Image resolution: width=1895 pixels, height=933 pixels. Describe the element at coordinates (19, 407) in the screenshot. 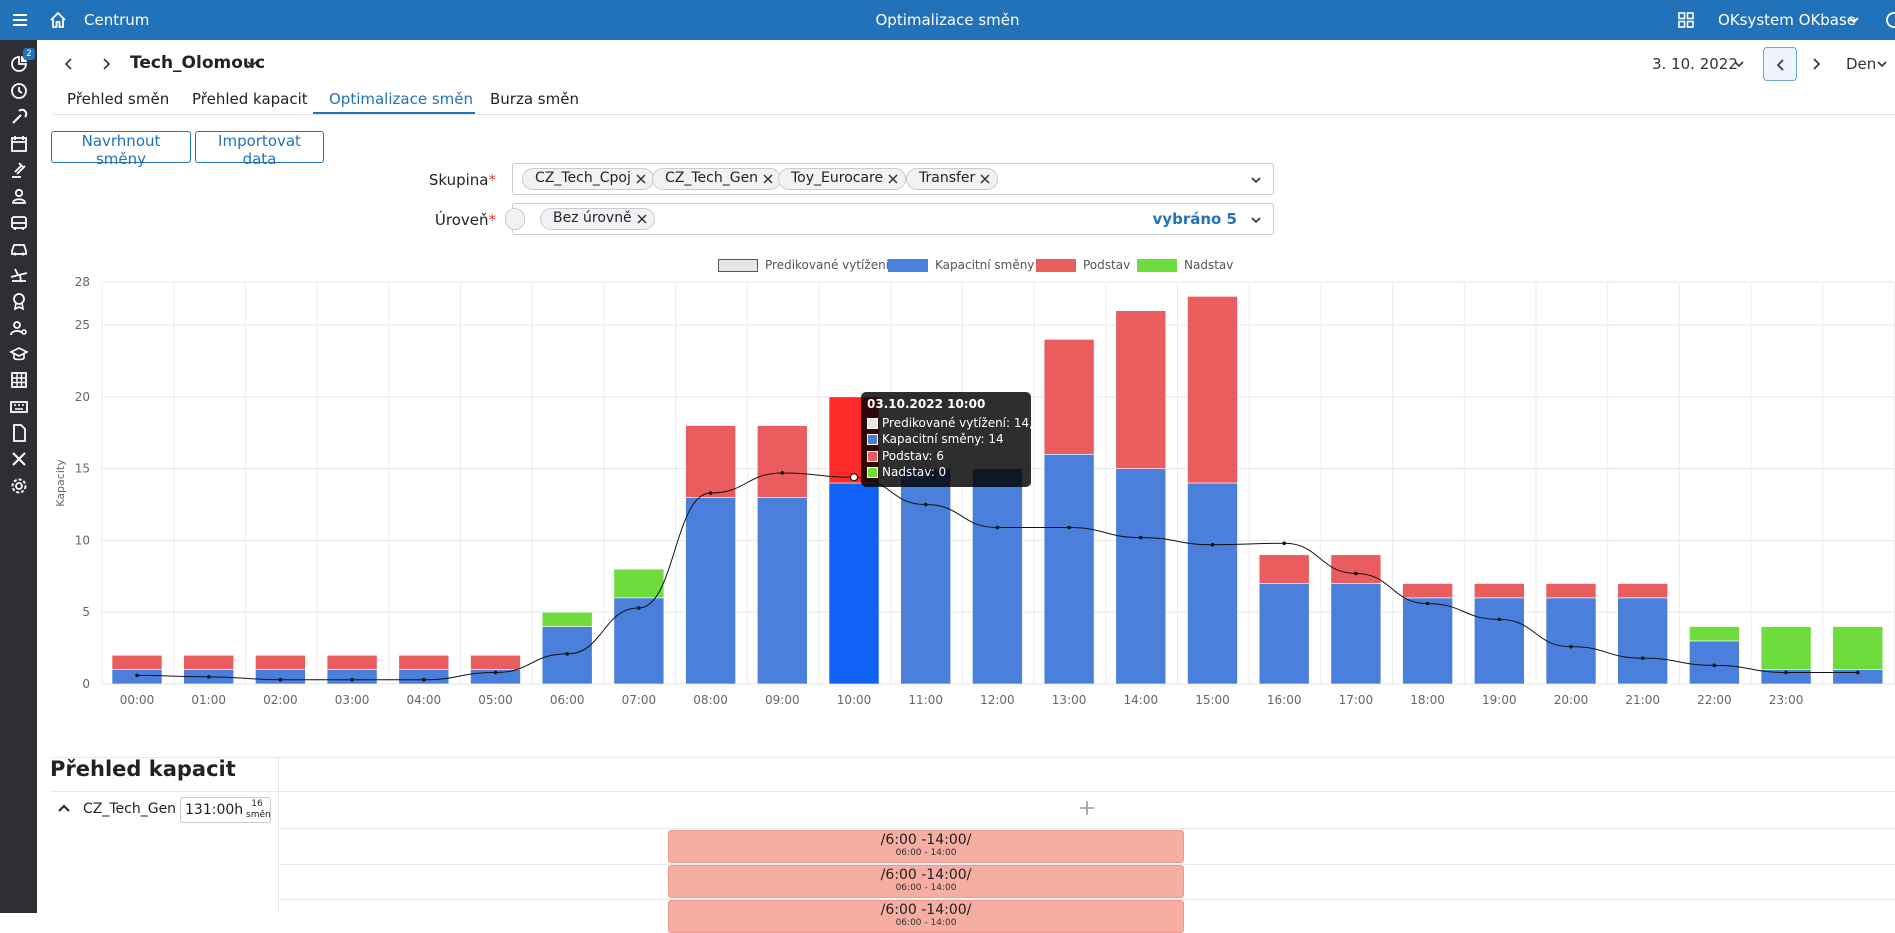

I see `keyboard-icon` at that location.